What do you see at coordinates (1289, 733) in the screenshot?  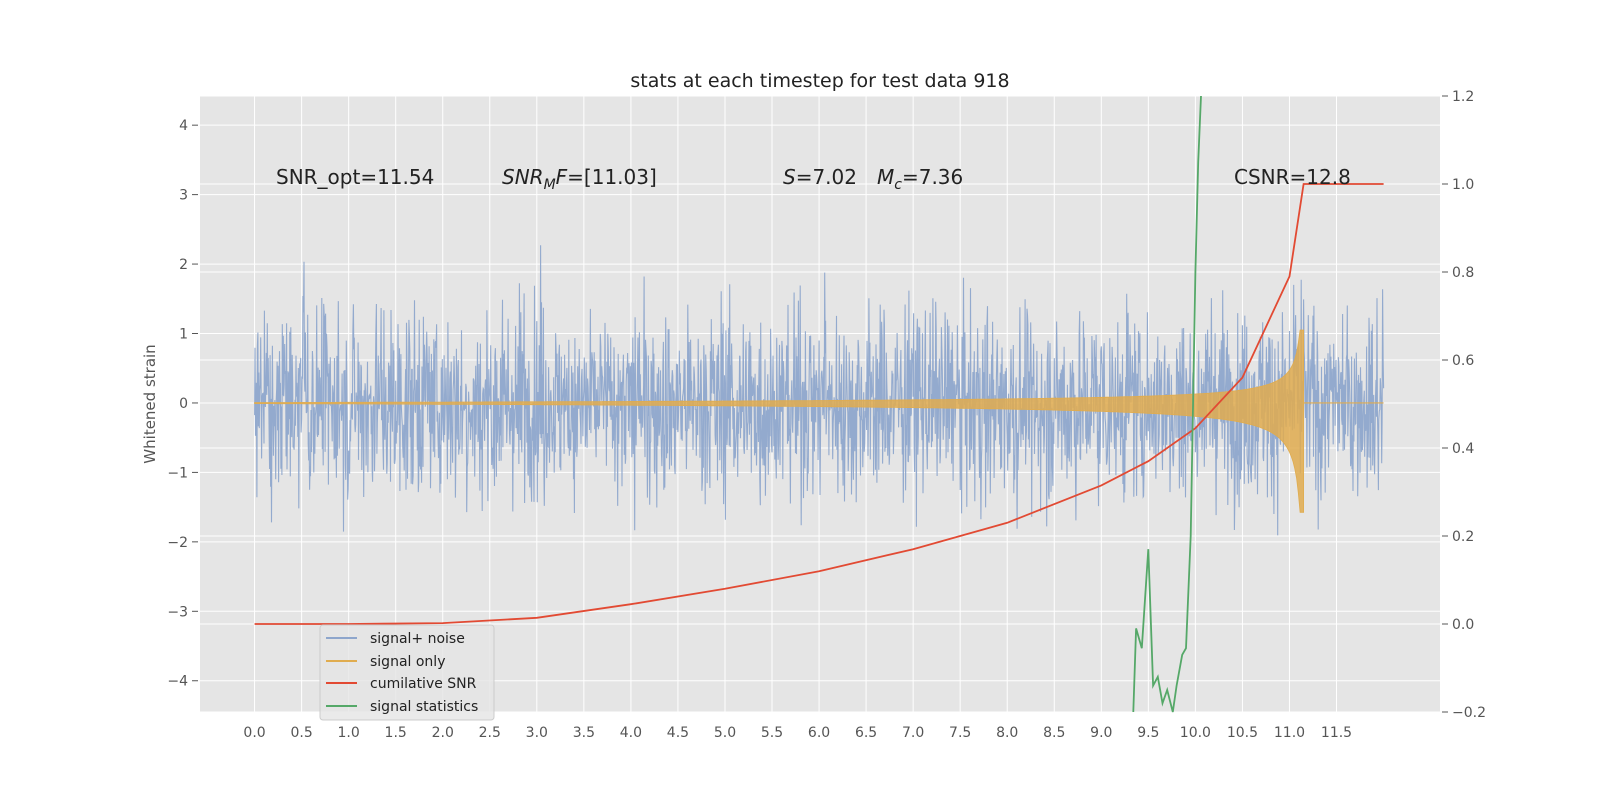 I see `x-tick-label: 11.0` at bounding box center [1289, 733].